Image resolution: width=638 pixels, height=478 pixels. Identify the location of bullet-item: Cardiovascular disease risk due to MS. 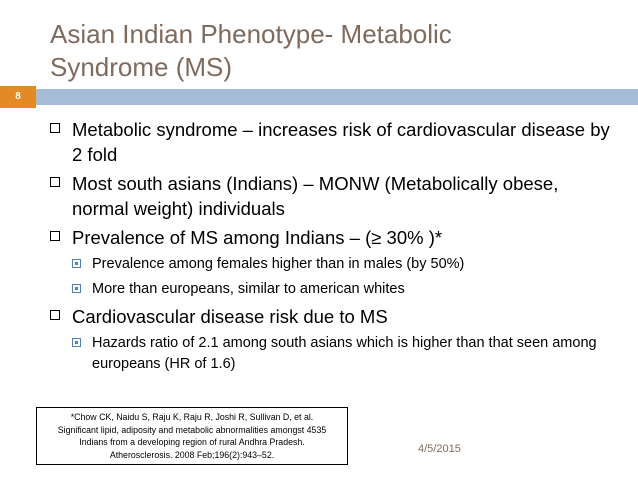
(330, 316).